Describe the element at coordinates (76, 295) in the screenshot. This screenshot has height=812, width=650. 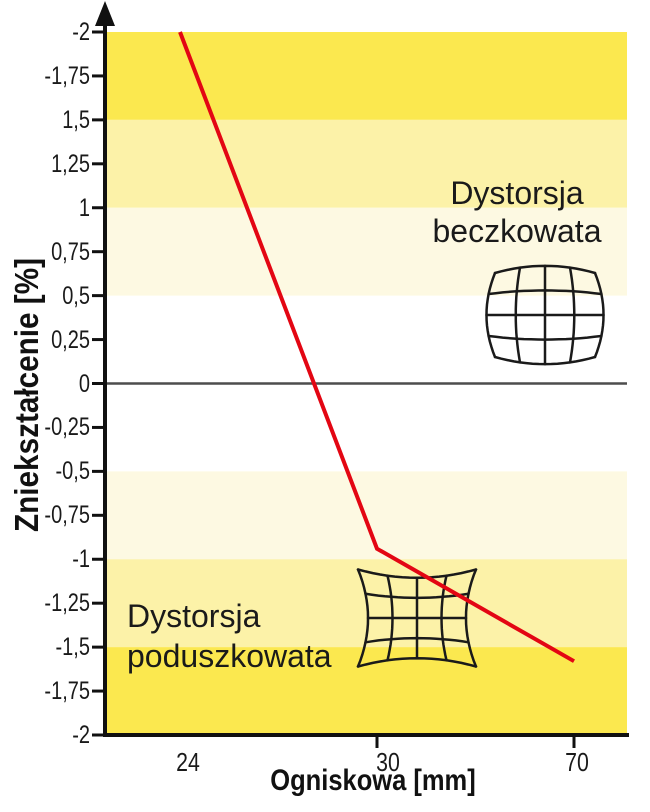
I see `y-tick-label: 0,5` at that location.